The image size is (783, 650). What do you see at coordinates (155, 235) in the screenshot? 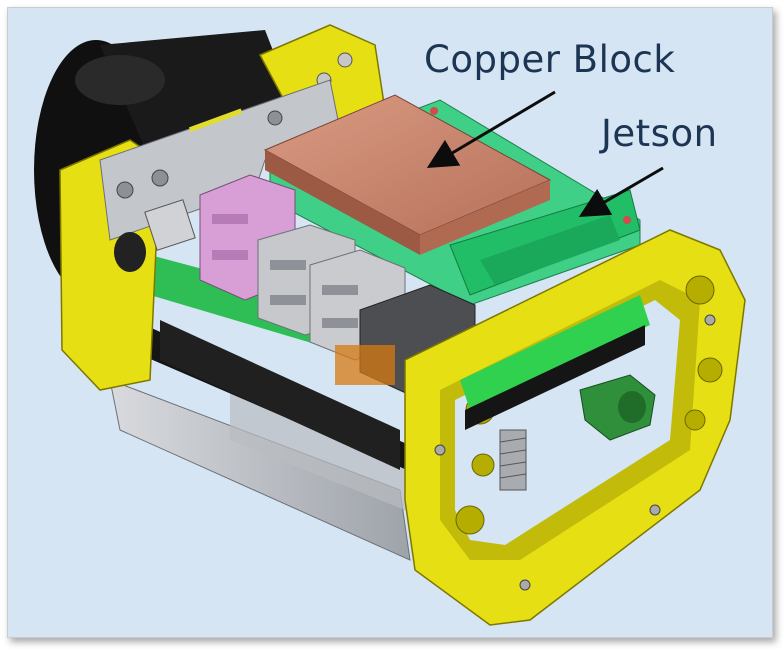
I see `power-jack` at bounding box center [155, 235].